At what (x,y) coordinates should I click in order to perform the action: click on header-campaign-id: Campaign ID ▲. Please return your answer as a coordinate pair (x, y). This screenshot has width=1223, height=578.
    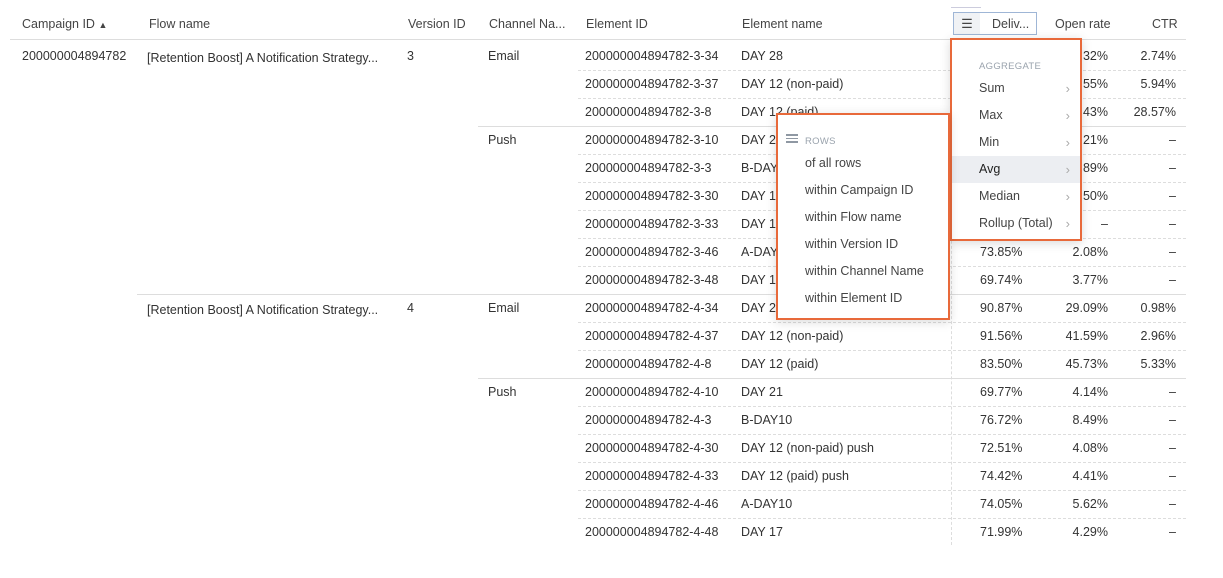
    Looking at the image, I should click on (64, 24).